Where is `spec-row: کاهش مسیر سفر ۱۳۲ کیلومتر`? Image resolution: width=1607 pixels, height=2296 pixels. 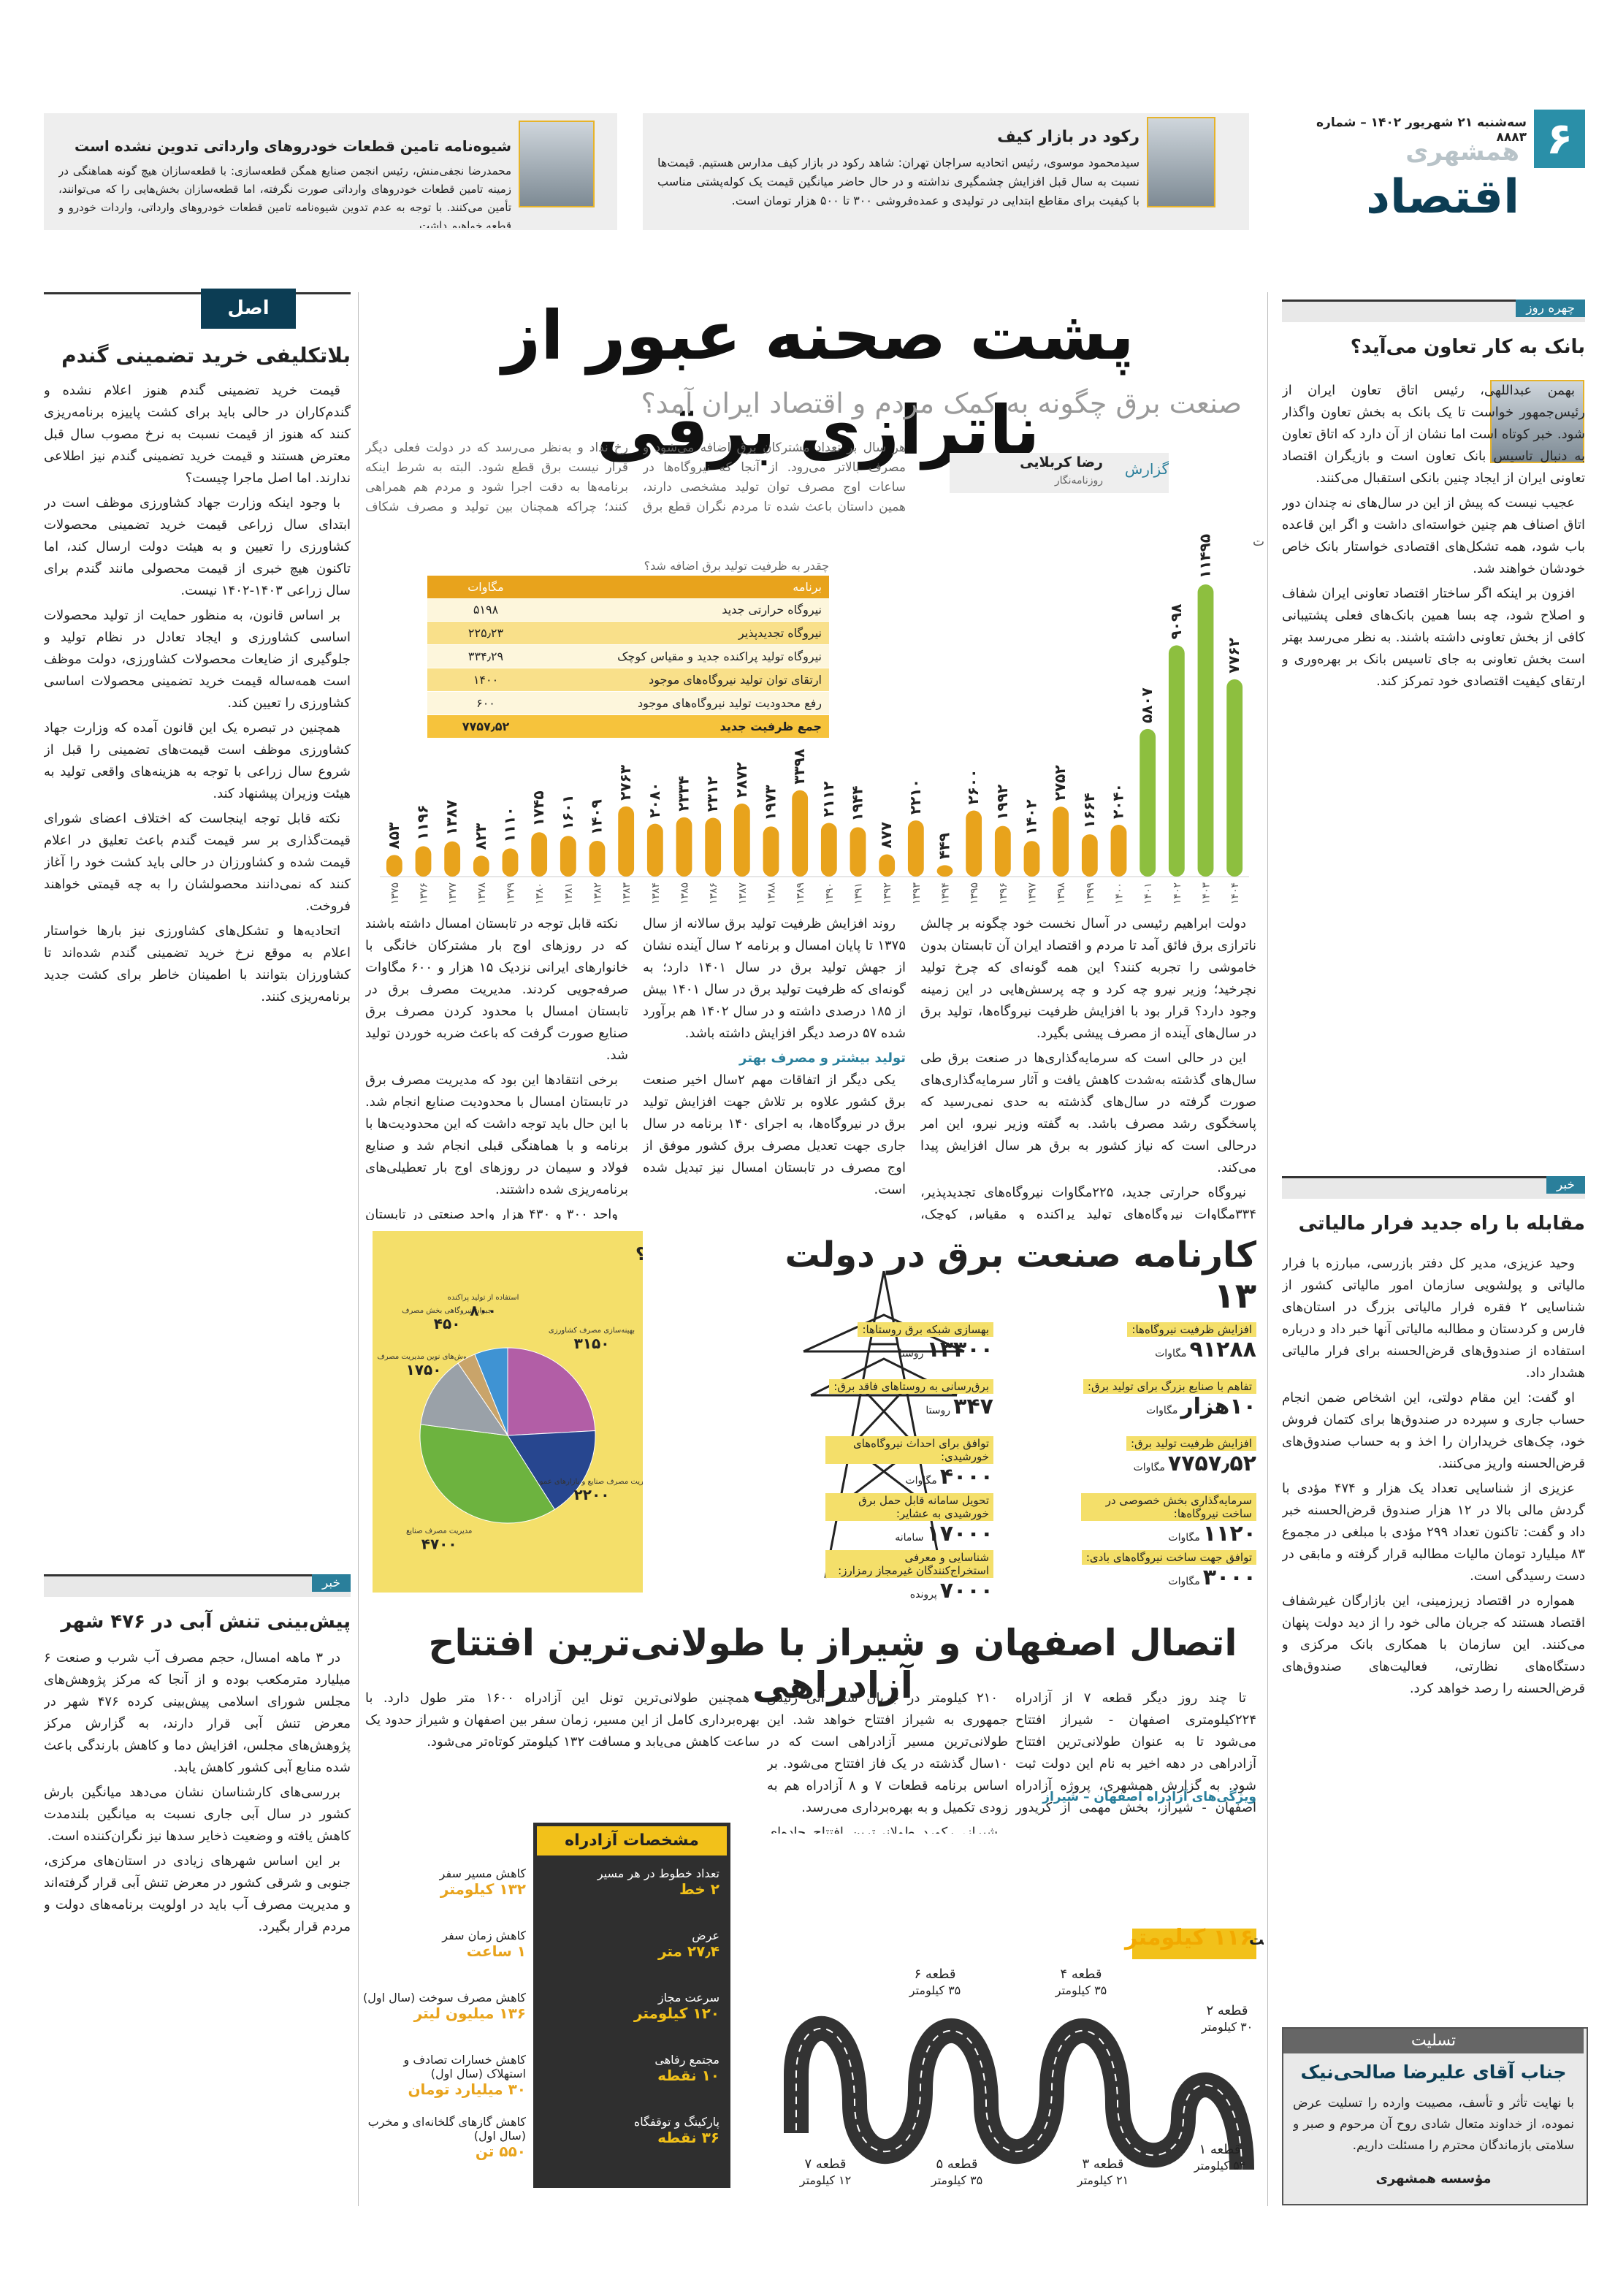
spec-row: کاهش مسیر سفر ۱۳۲ کیلومتر is located at coordinates (444, 1882).